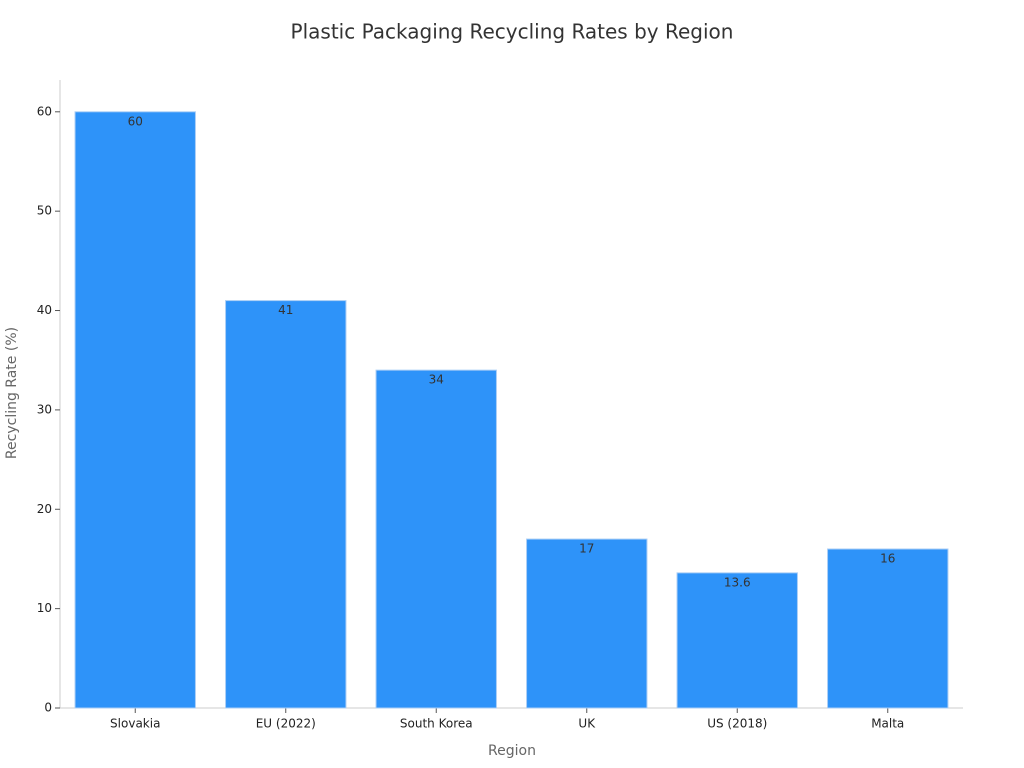 The image size is (1024, 768). What do you see at coordinates (286, 724) in the screenshot?
I see `x-tick-label: EU (2022)` at bounding box center [286, 724].